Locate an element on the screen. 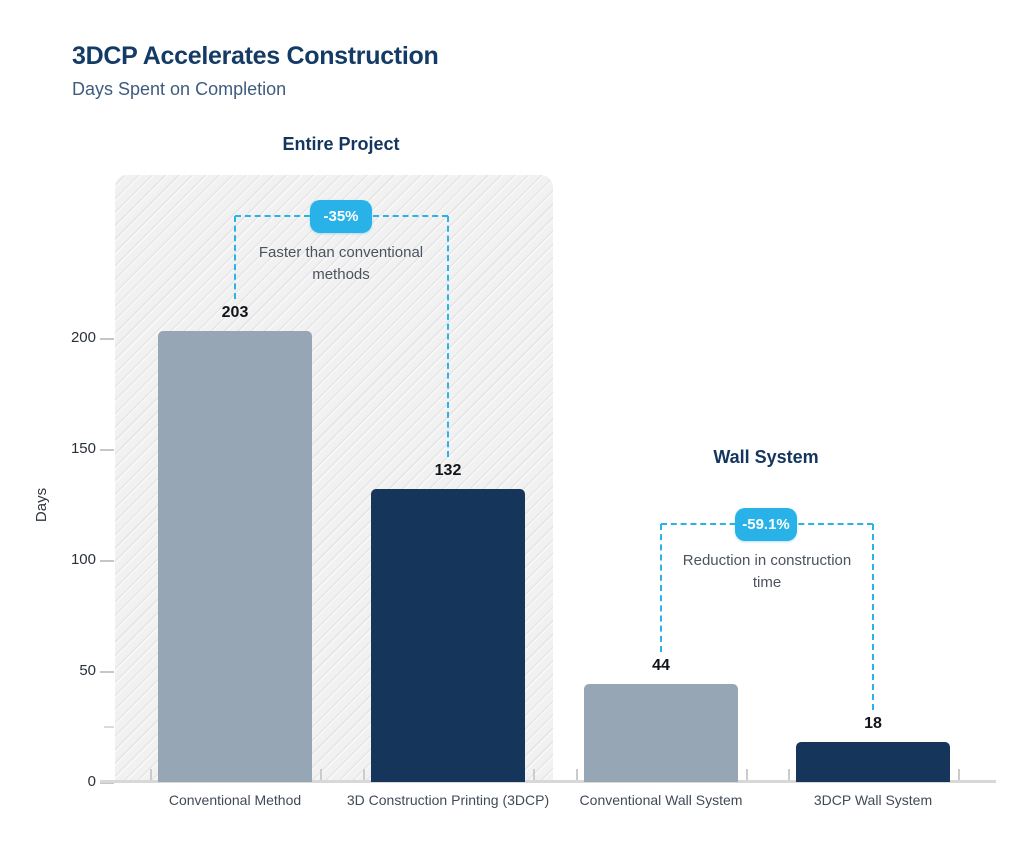 This screenshot has width=1024, height=850. bar-3dcp-wall-system is located at coordinates (873, 762).